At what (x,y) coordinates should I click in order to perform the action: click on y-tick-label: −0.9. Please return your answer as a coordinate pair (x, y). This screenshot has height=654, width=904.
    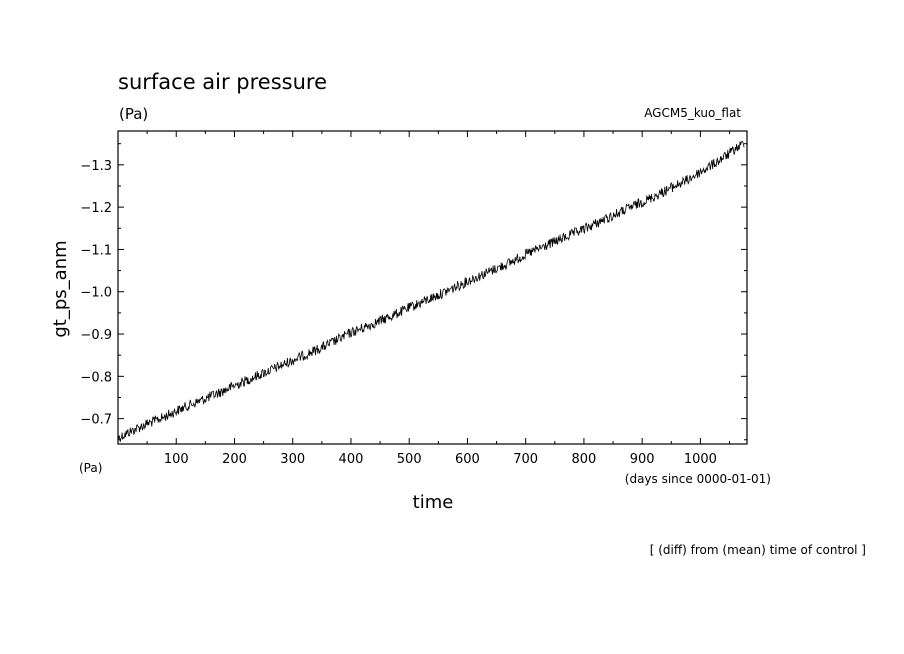
    Looking at the image, I should click on (96, 335).